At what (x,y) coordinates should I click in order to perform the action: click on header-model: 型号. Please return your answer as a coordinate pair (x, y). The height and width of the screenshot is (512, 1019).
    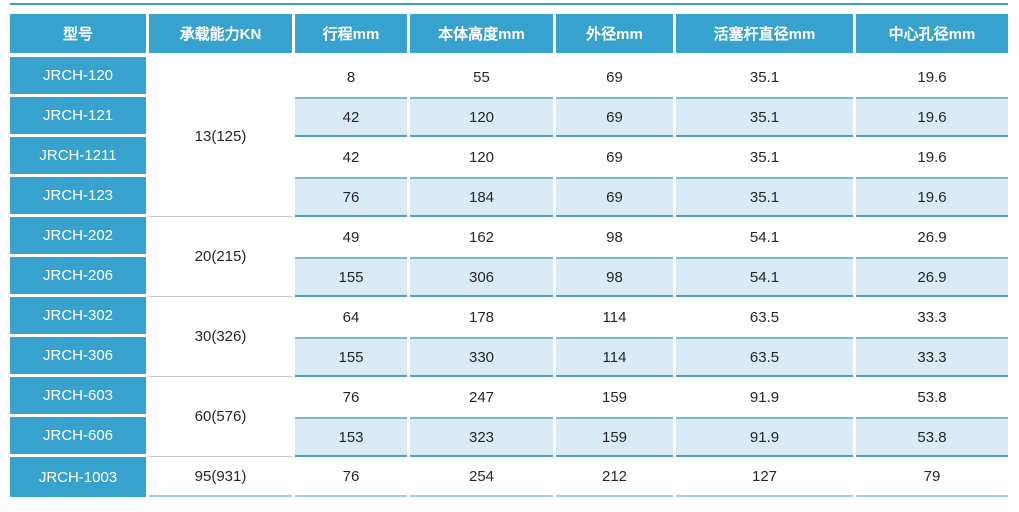
    Looking at the image, I should click on (78, 35).